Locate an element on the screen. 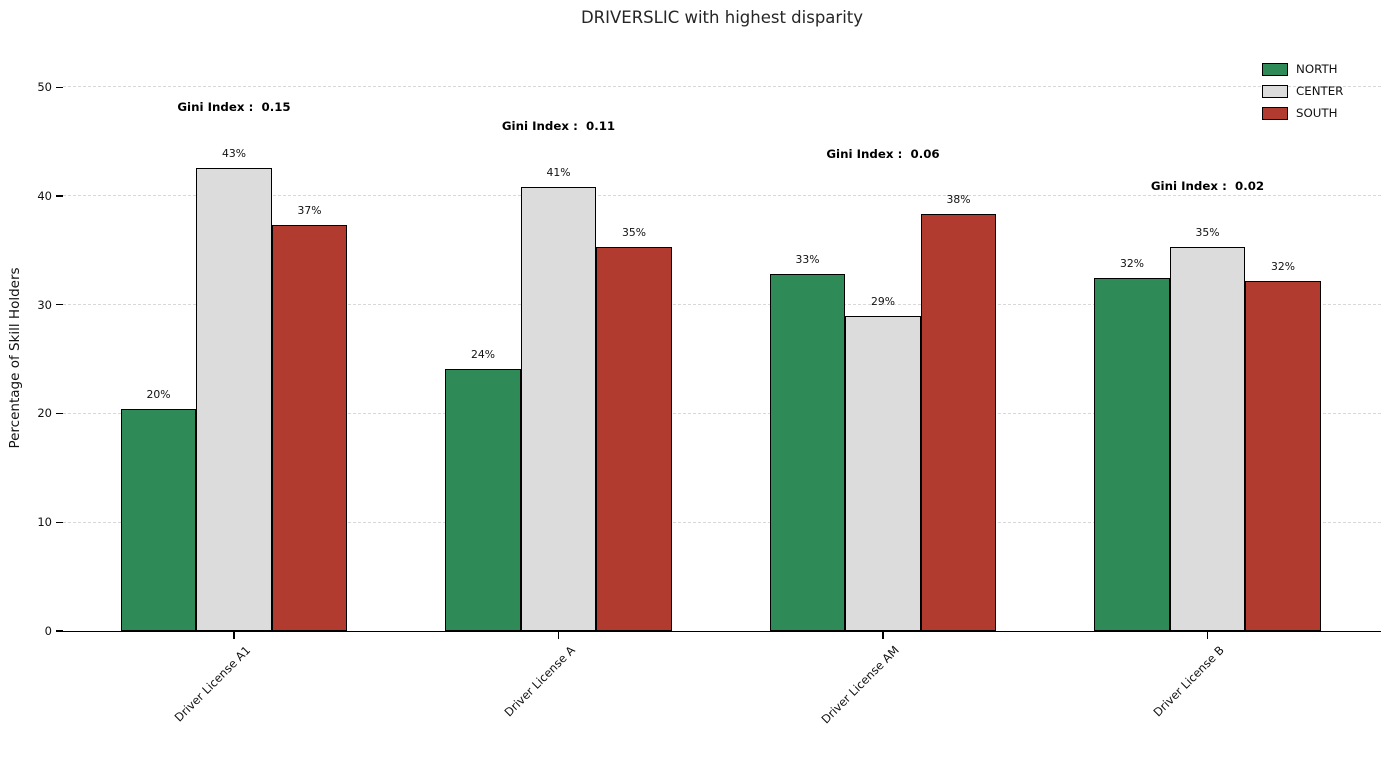  legend-label: CENTER is located at coordinates (1320, 91).